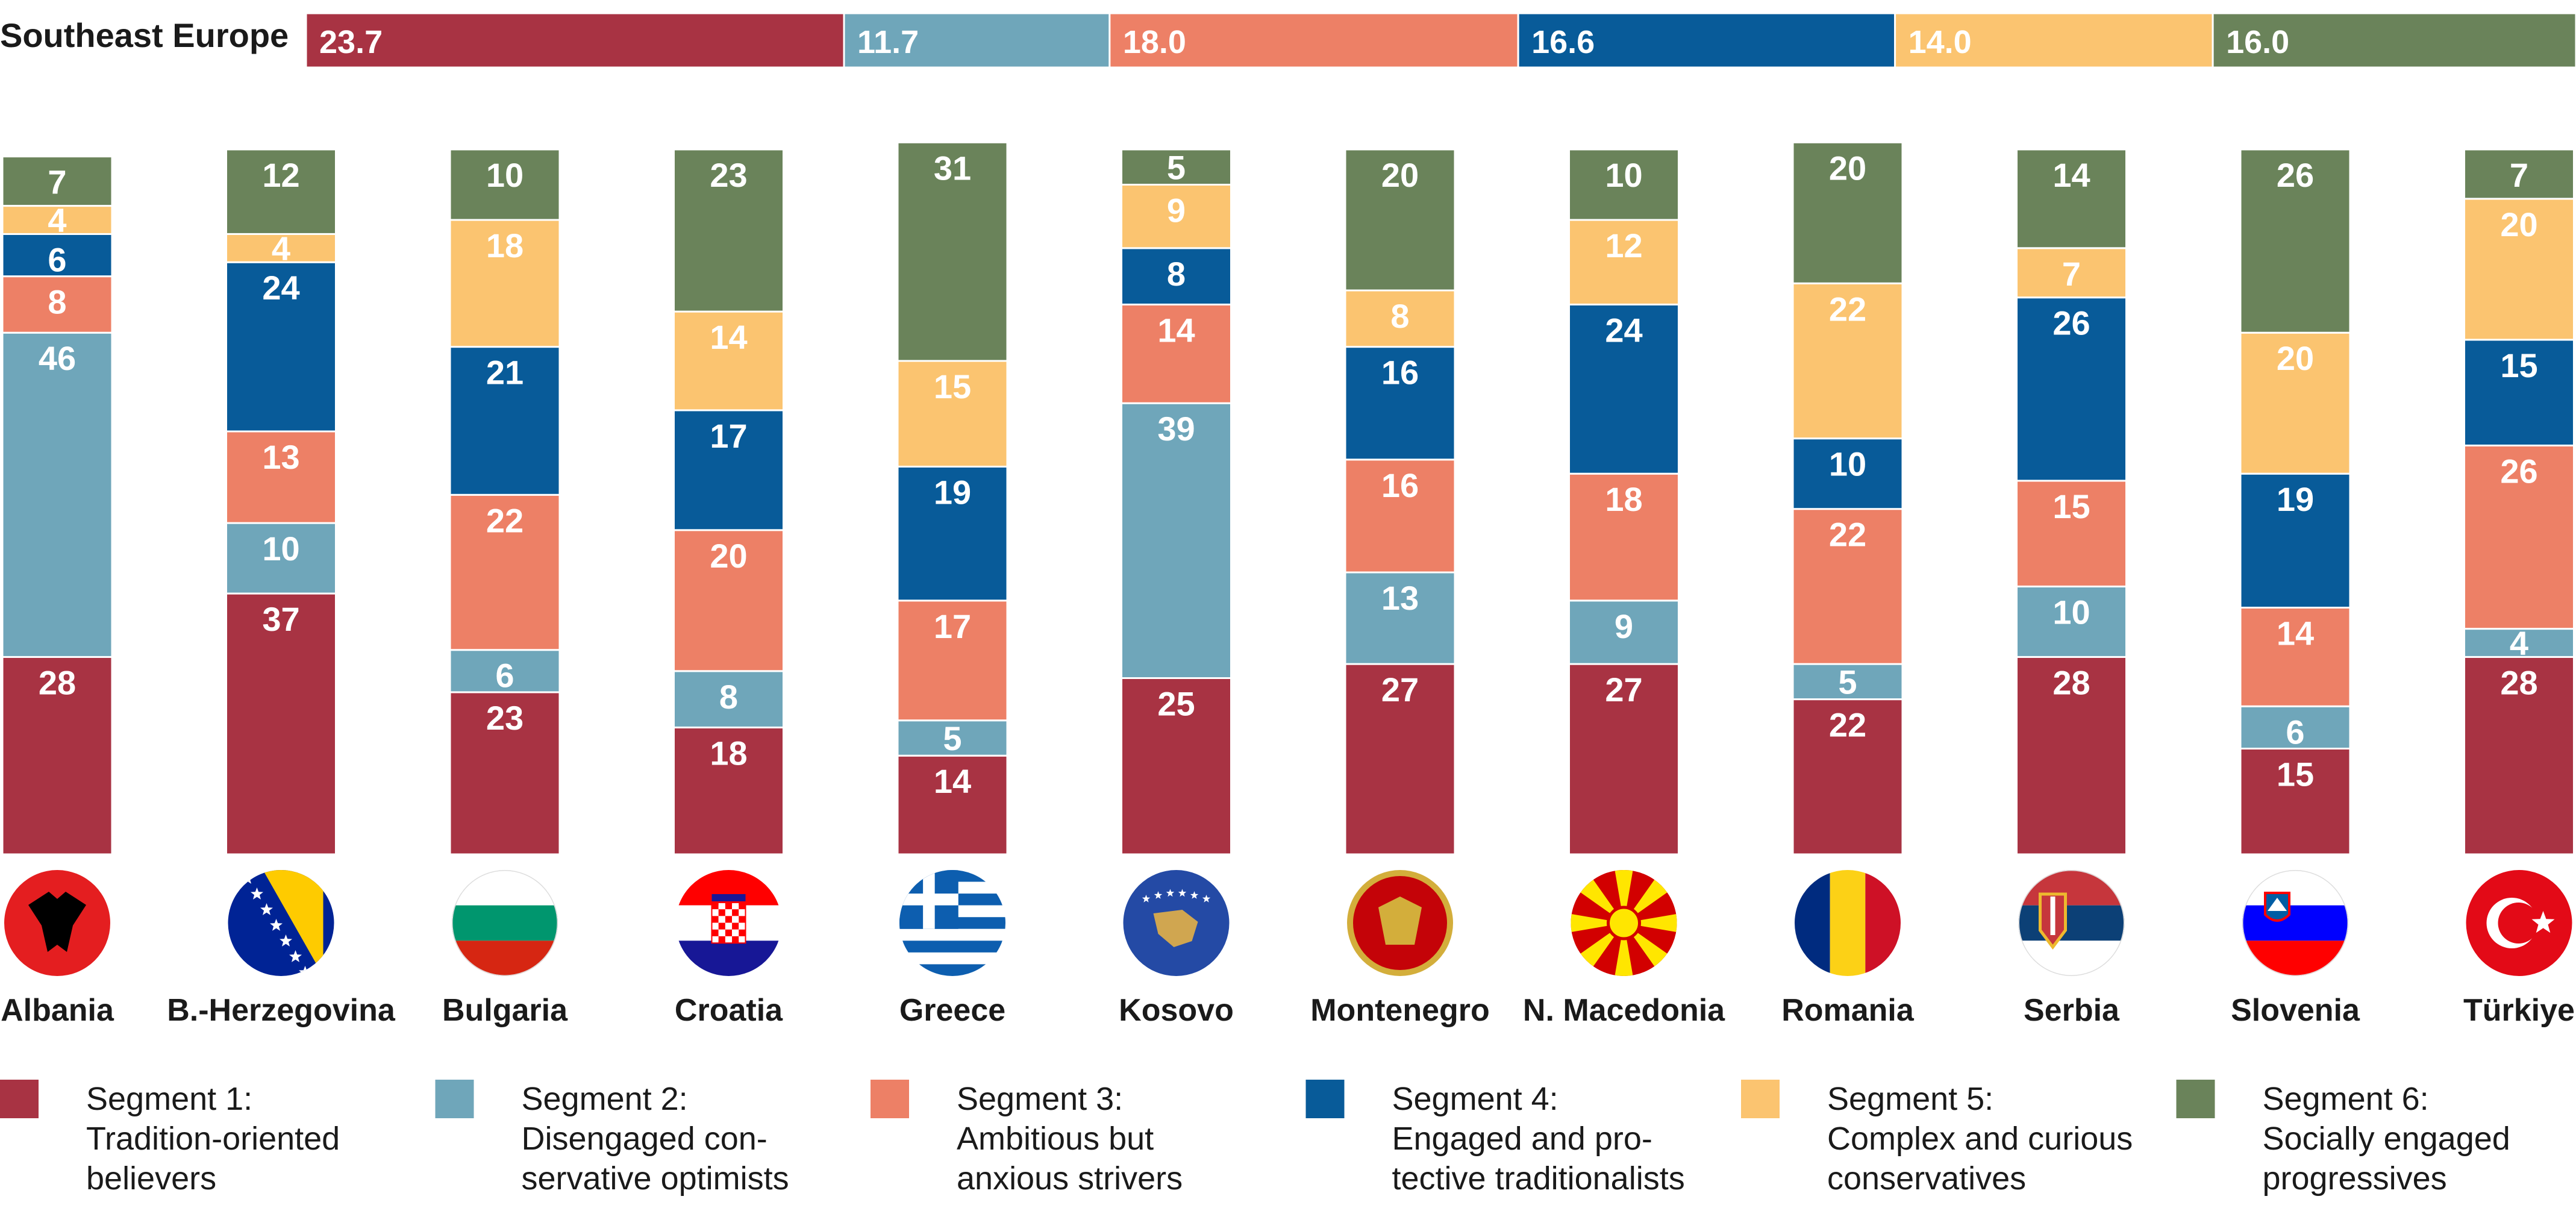 This screenshot has width=2576, height=1208. What do you see at coordinates (656, 1178) in the screenshot?
I see `legend-desc-2-2: servative optimists` at bounding box center [656, 1178].